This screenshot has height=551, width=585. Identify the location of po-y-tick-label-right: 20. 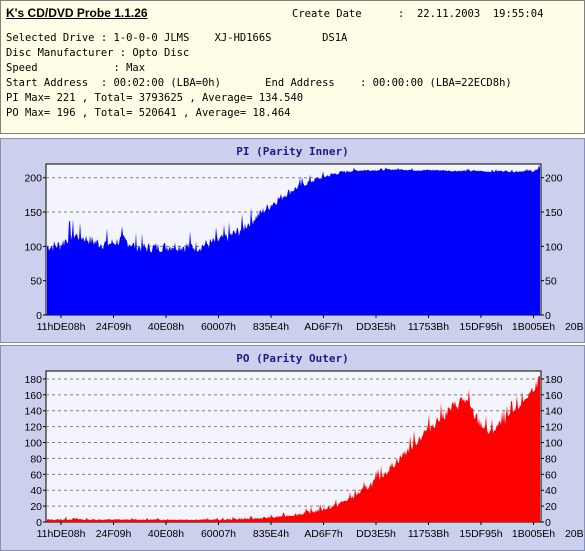
(551, 507).